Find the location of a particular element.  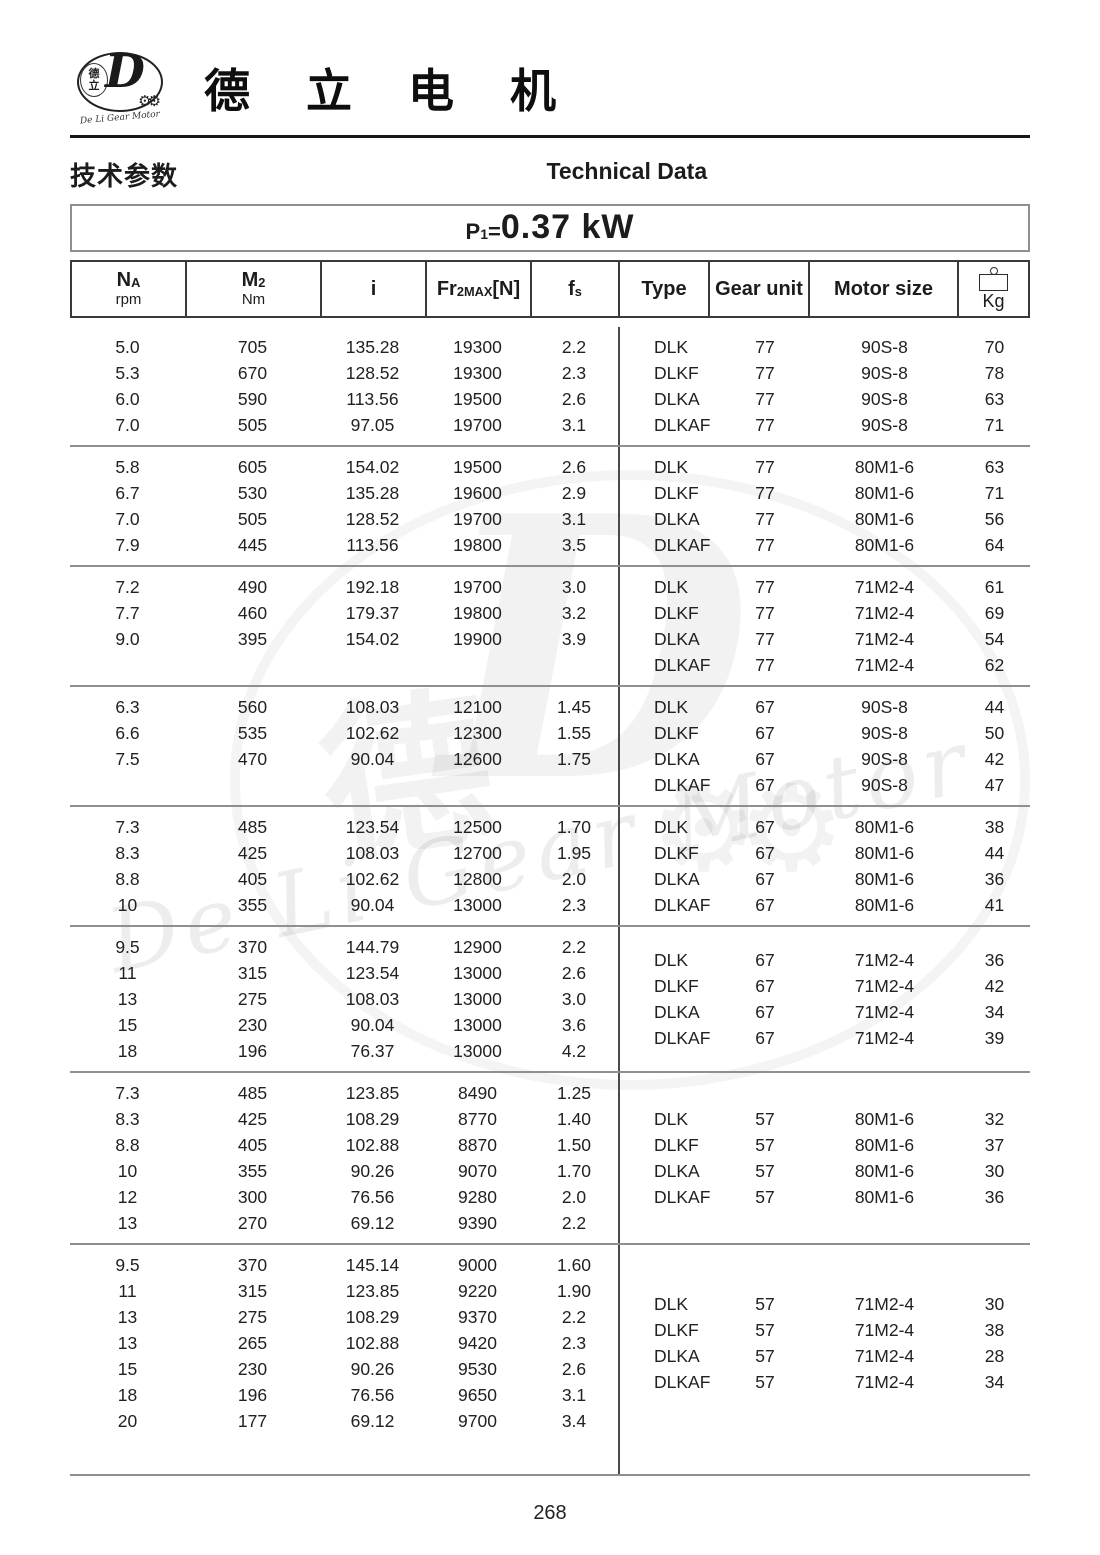

cell-i: 123.85 is located at coordinates (372, 1290).